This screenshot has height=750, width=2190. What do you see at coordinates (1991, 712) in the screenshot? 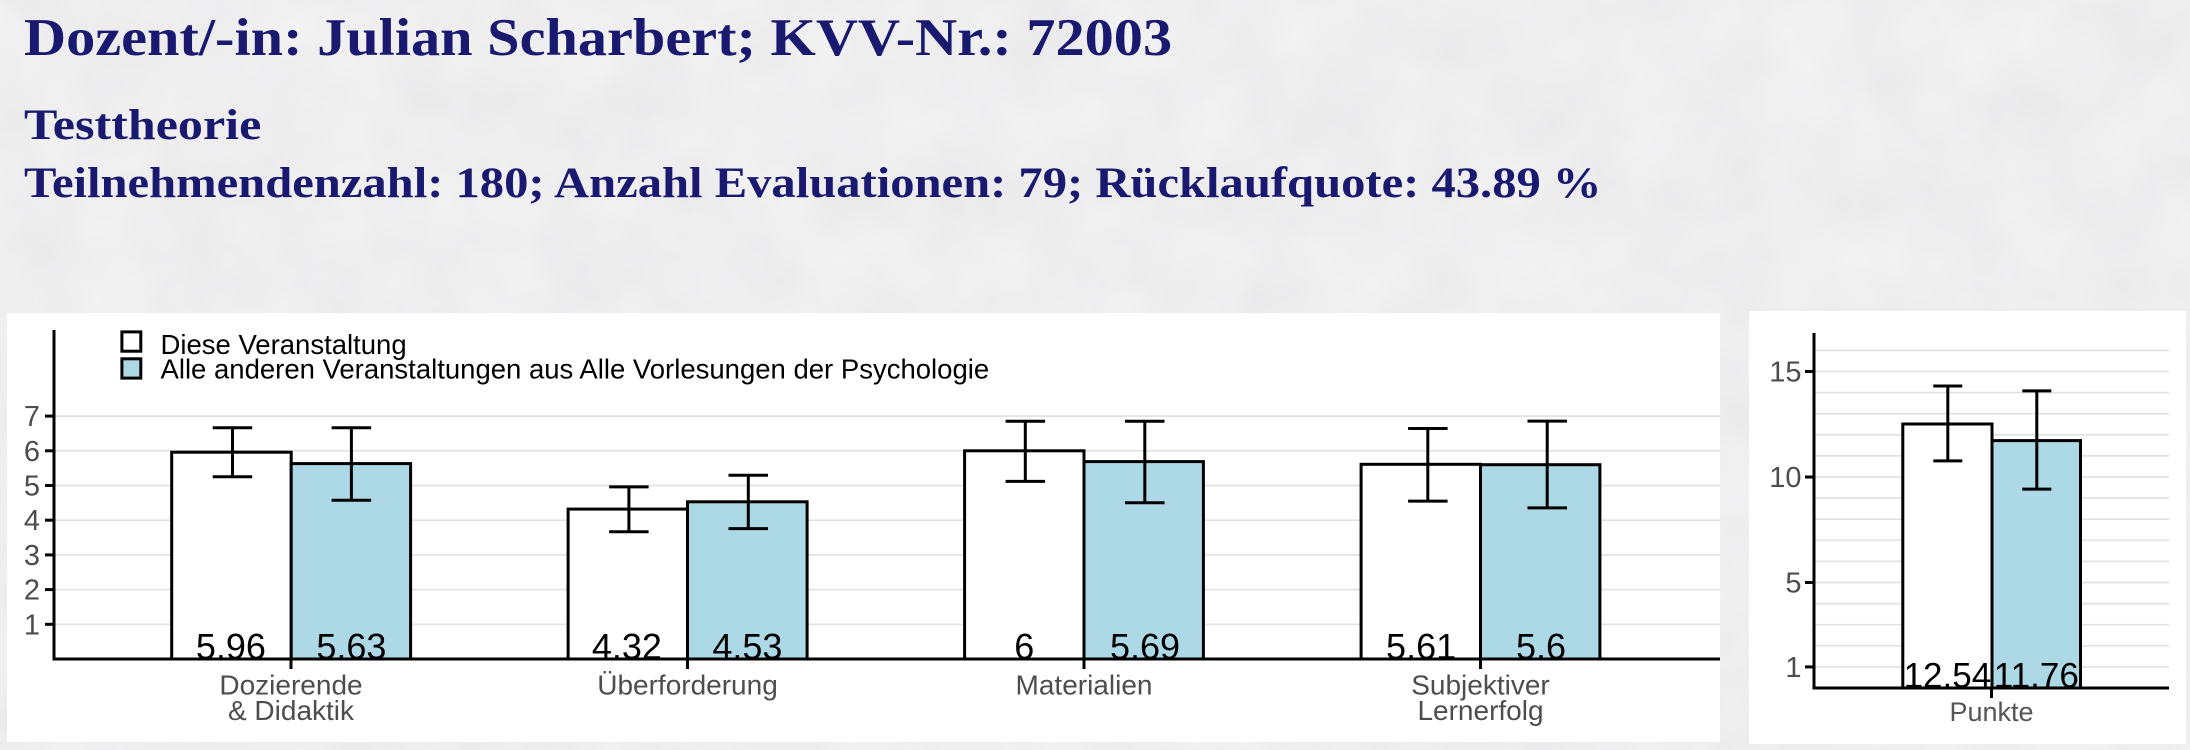
I see `svg-text: Punkte` at bounding box center [1991, 712].